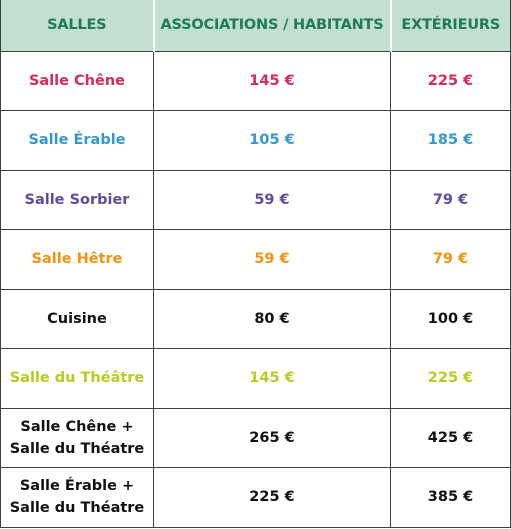 This screenshot has width=511, height=529. I want to click on room-name: Salle Sorbier, so click(77, 199).